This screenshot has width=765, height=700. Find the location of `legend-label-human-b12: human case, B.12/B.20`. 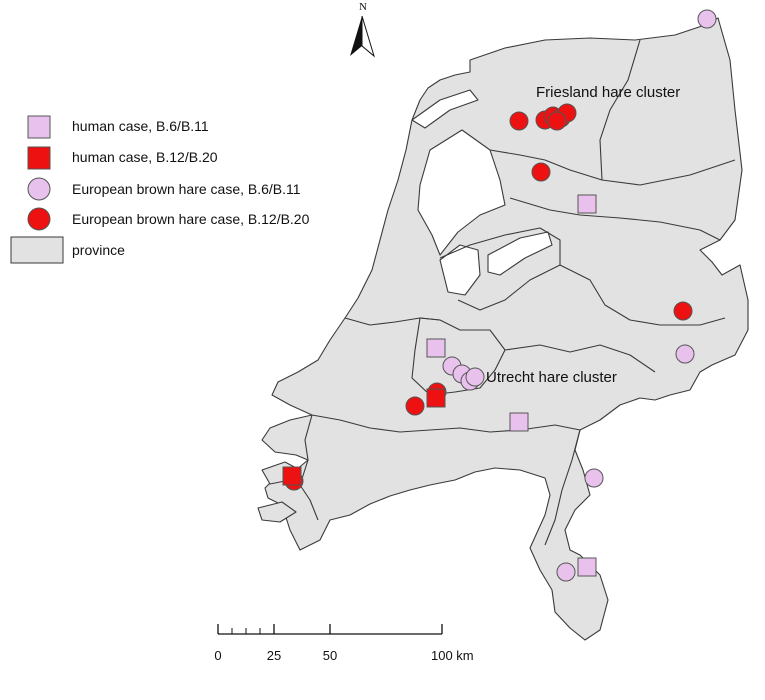

legend-label-human-b12: human case, B.12/B.20 is located at coordinates (145, 157).